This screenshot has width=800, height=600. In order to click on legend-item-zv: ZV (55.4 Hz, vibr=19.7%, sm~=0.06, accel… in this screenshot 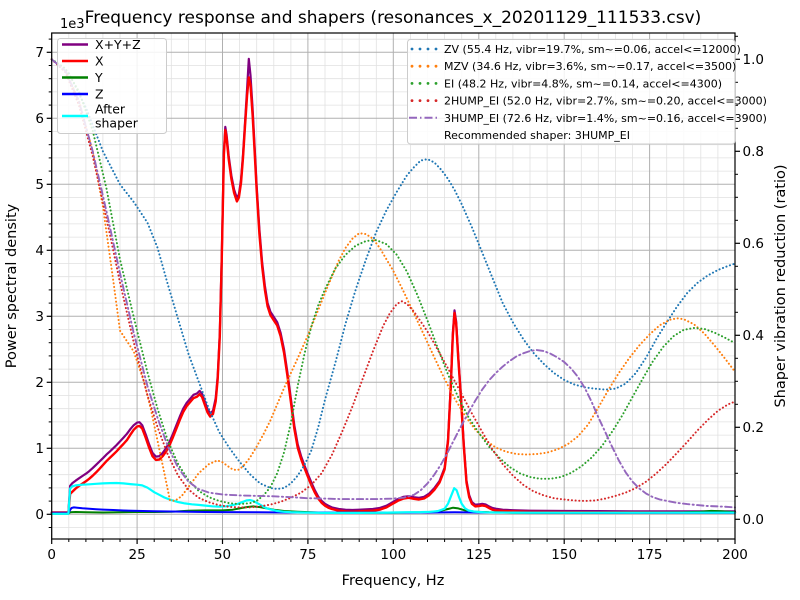, I will do `click(575, 49)`.